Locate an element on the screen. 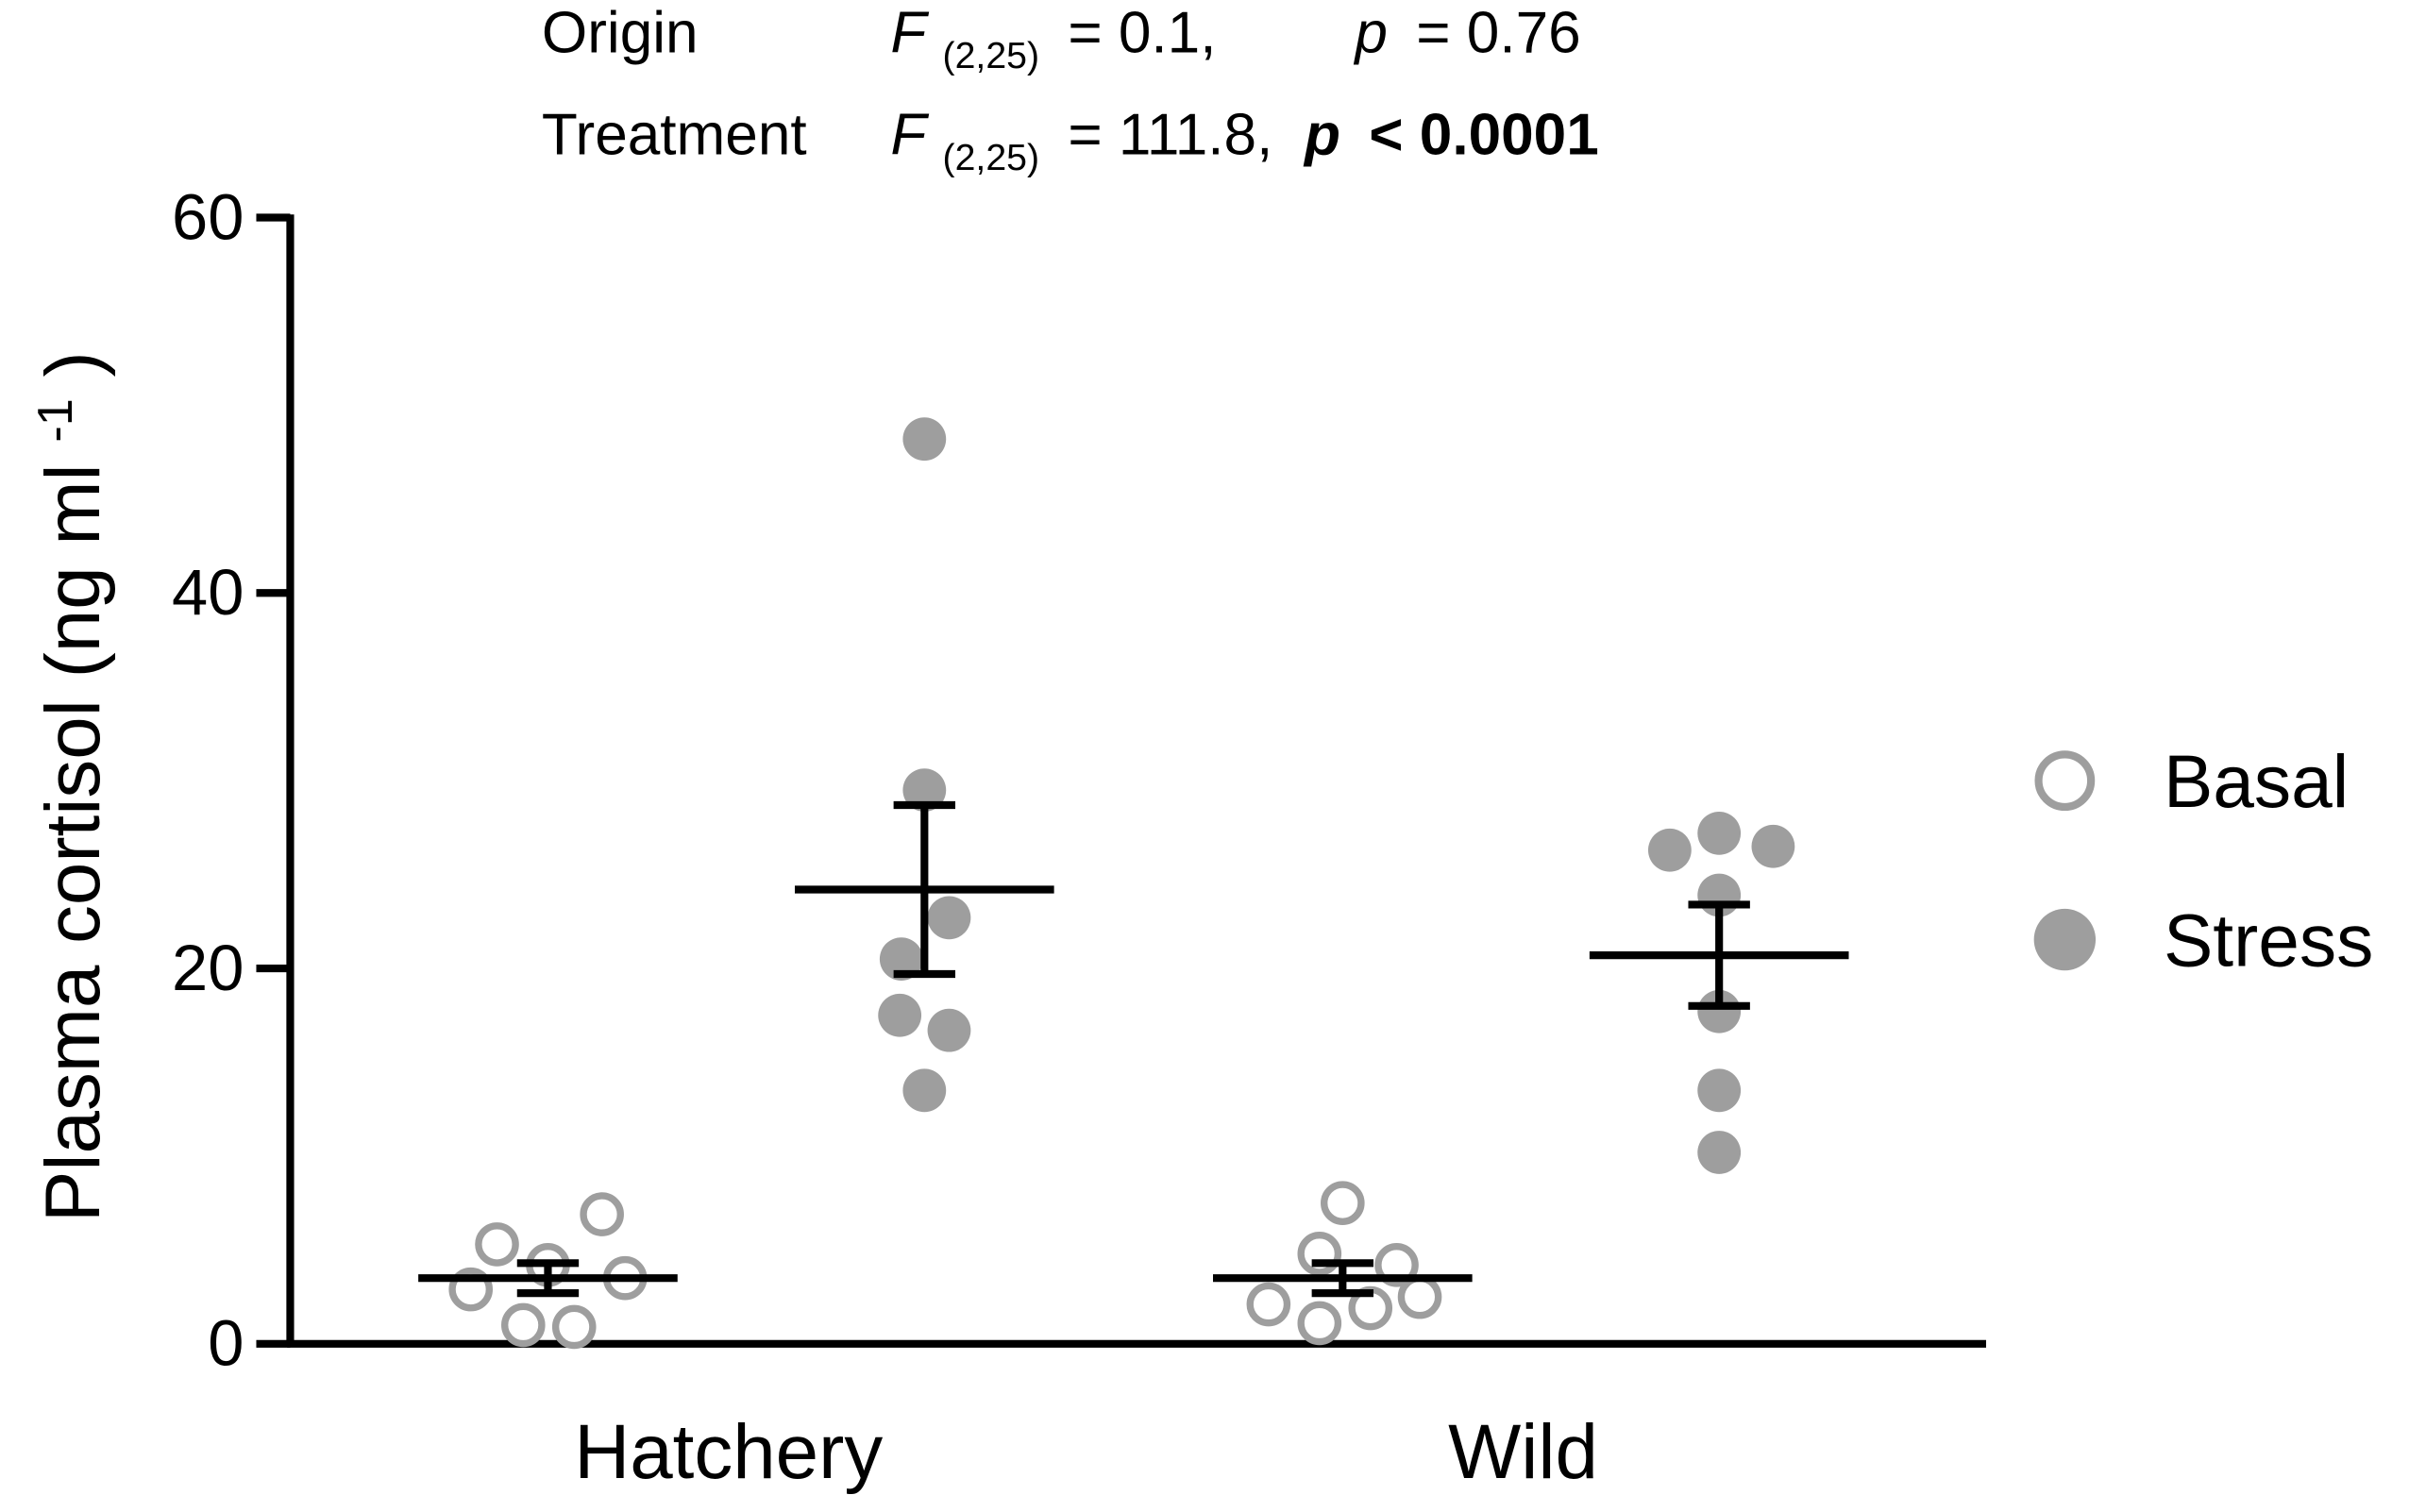  legend-label: Basal is located at coordinates (2256, 781).